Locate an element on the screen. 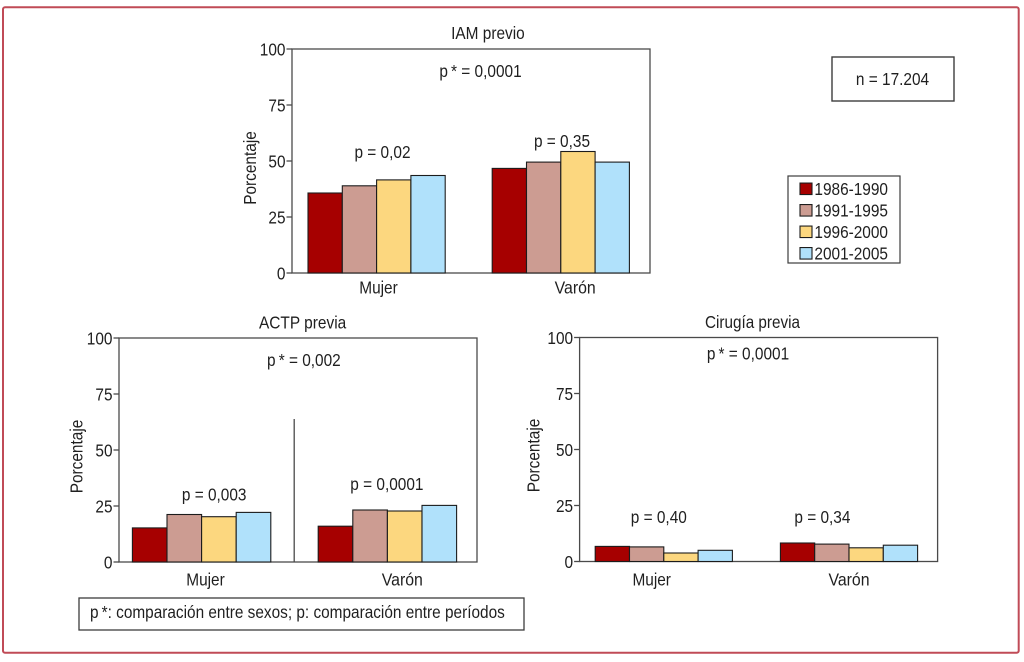  svg-text: p = 0,02 is located at coordinates (382, 152).